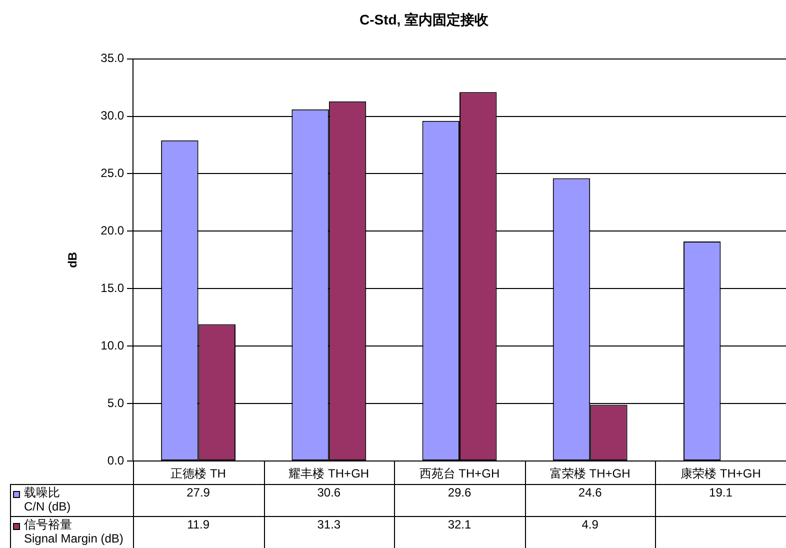 This screenshot has width=786, height=548. I want to click on y-tick-label: 30.0, so click(112, 115).